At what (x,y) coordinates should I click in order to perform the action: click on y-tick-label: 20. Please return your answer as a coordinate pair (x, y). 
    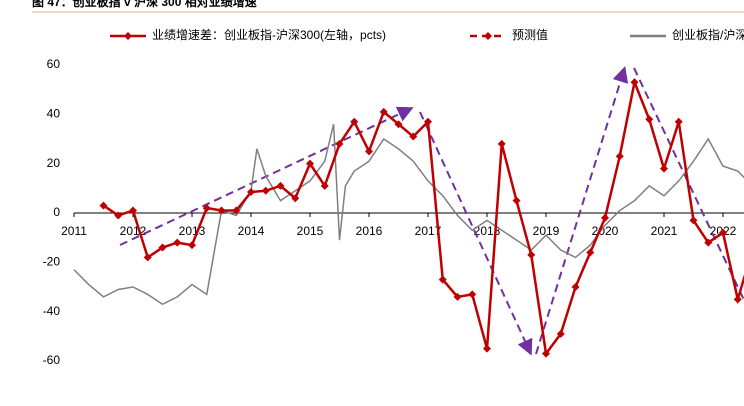
    Looking at the image, I should click on (54, 163).